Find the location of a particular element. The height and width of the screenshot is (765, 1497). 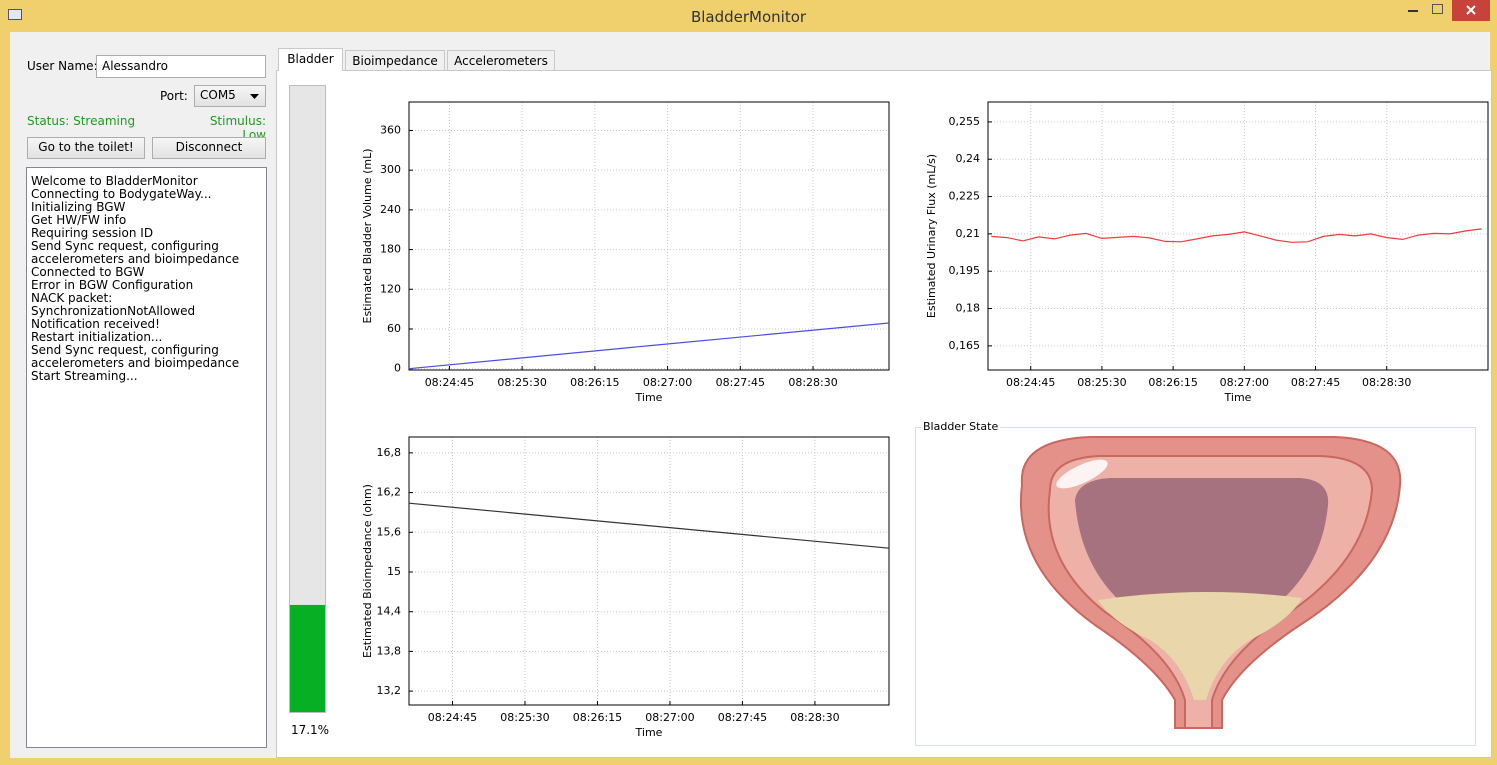

y-tick-label: 0,255 is located at coordinates (965, 121).